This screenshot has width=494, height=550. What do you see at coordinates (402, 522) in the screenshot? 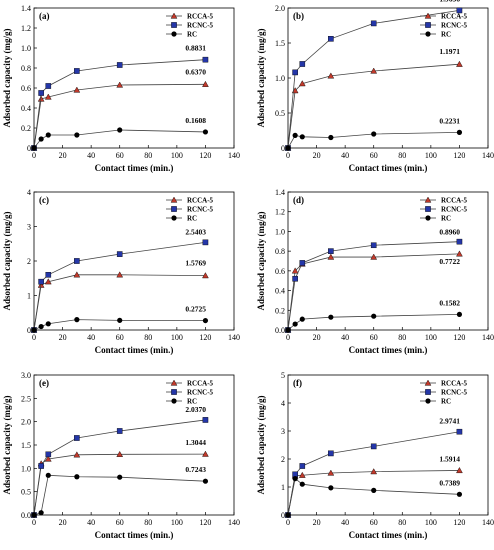
I see `x-tick-label: 80` at bounding box center [402, 522].